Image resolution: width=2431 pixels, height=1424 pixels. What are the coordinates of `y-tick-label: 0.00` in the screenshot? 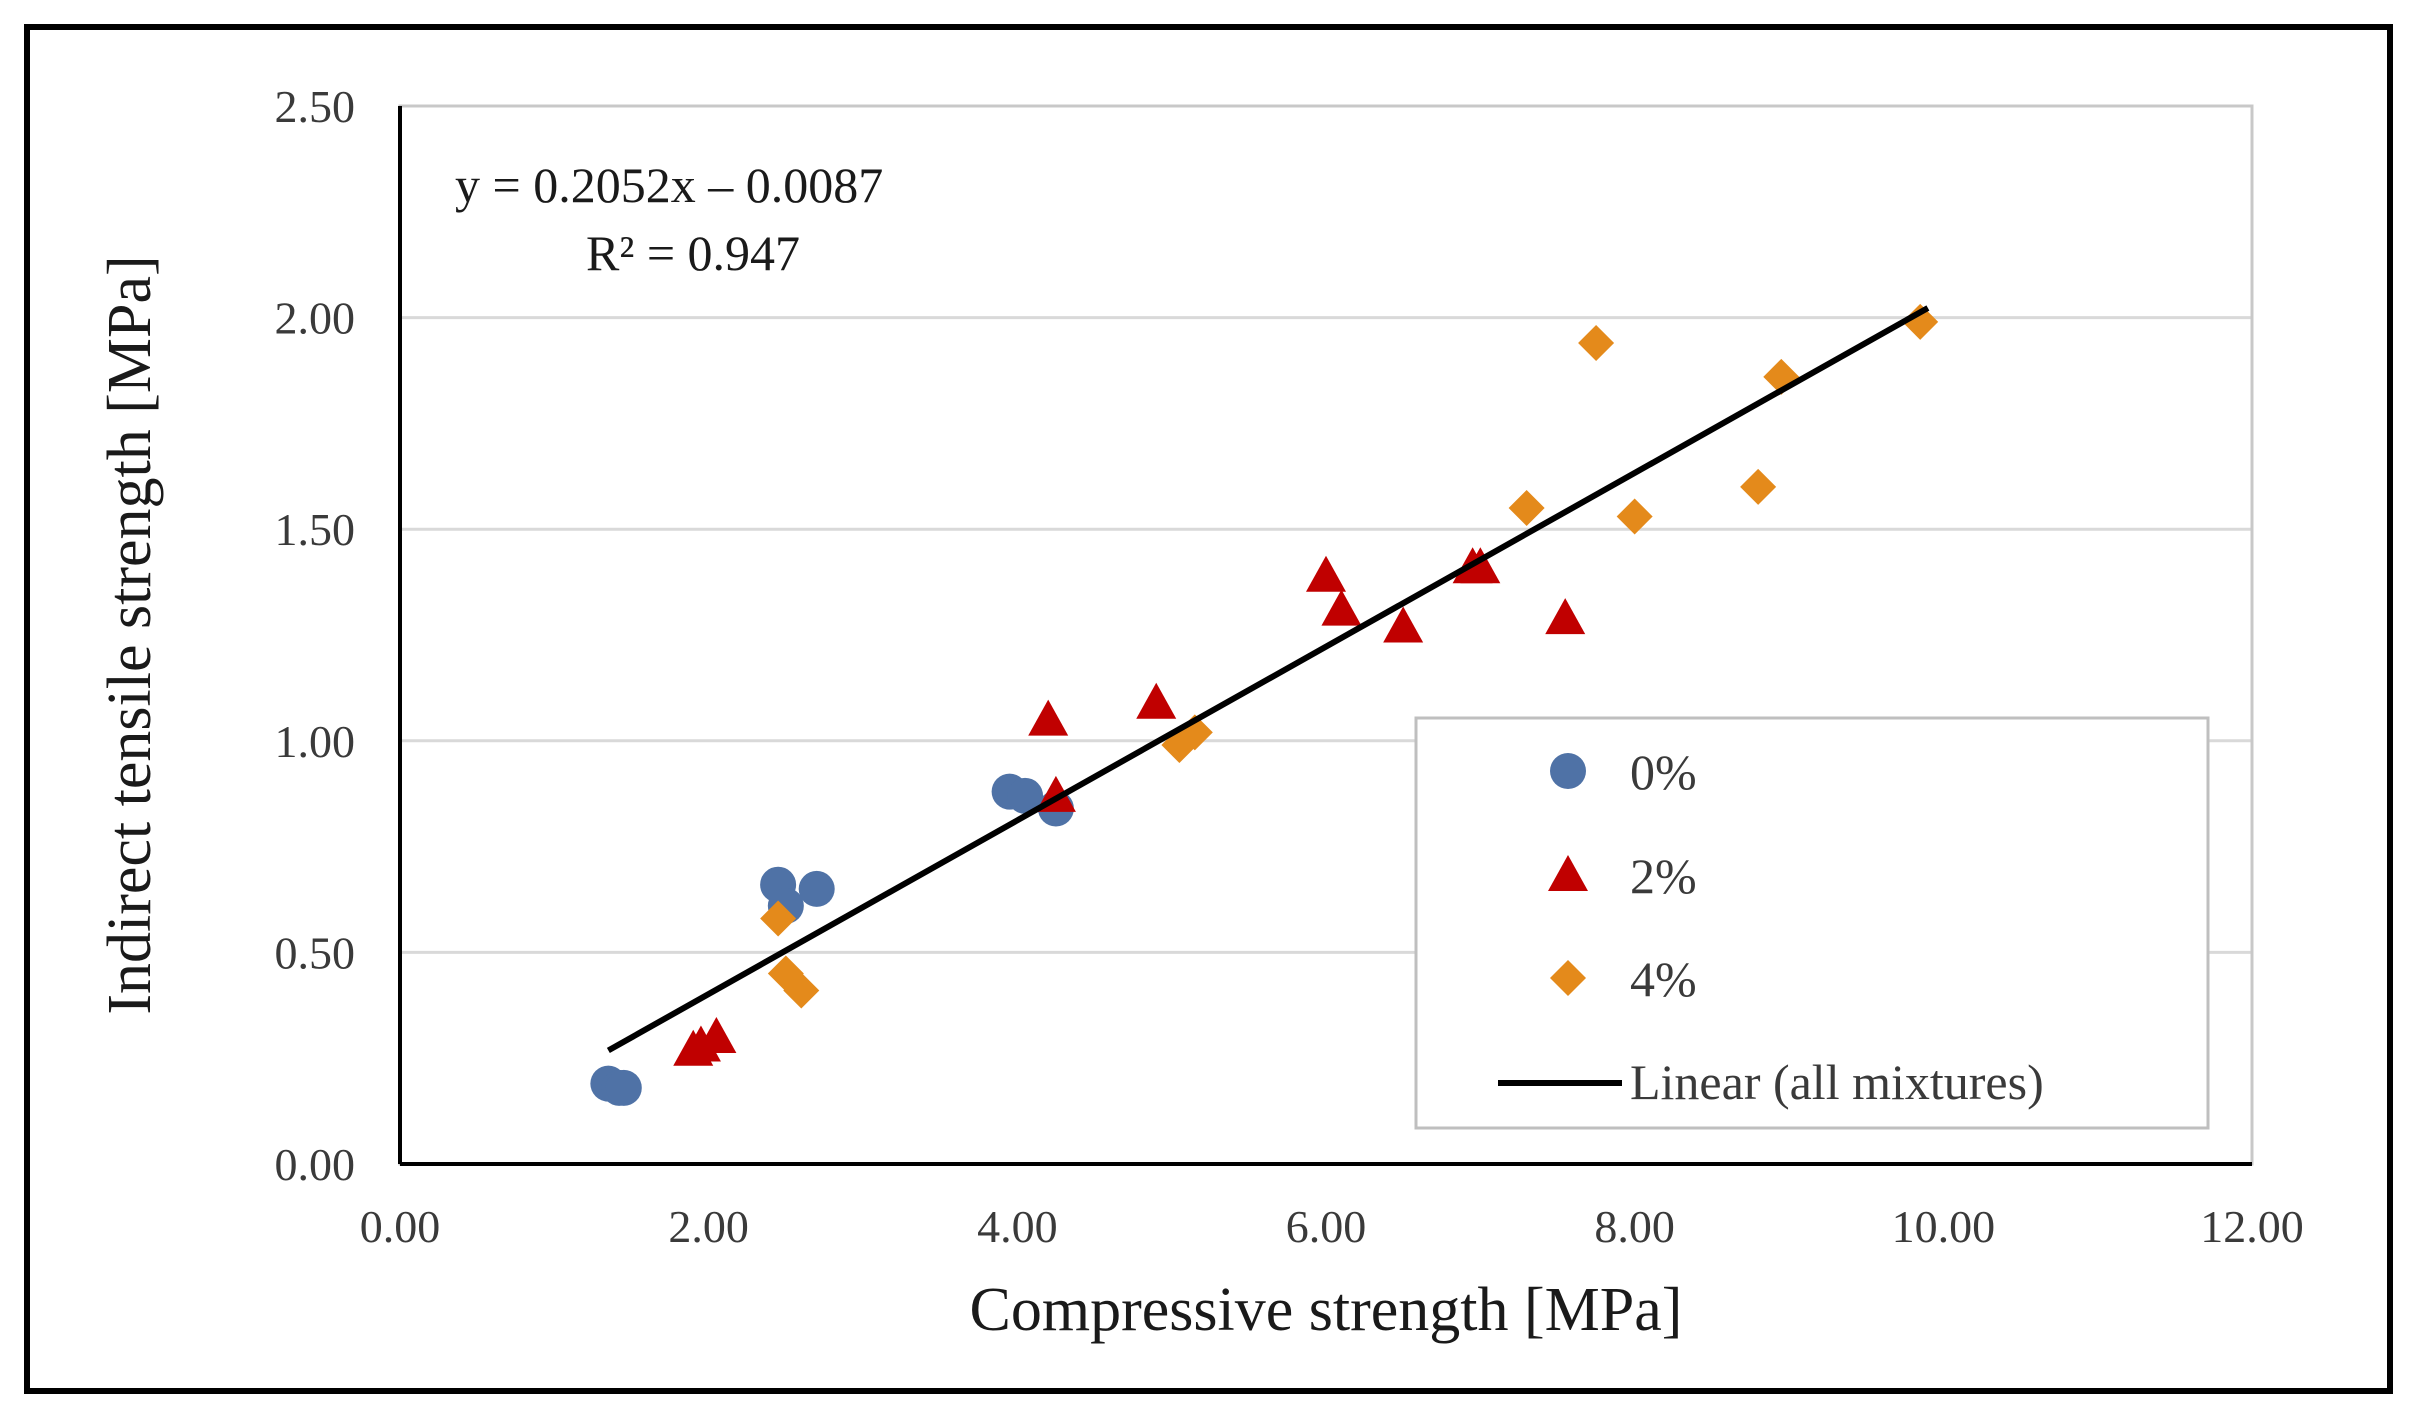 It's located at (315, 1164).